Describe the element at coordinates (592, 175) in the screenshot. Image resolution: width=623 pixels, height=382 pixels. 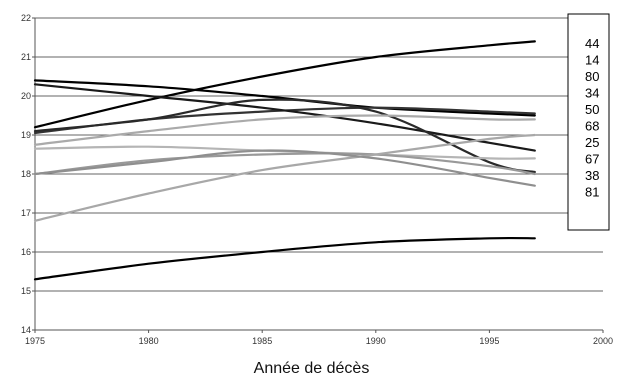
I see `legend-entry: 38` at that location.